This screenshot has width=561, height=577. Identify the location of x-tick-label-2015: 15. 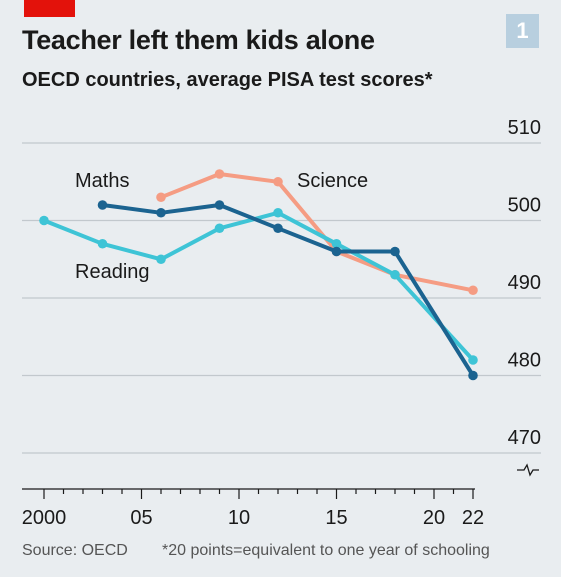
(336, 518).